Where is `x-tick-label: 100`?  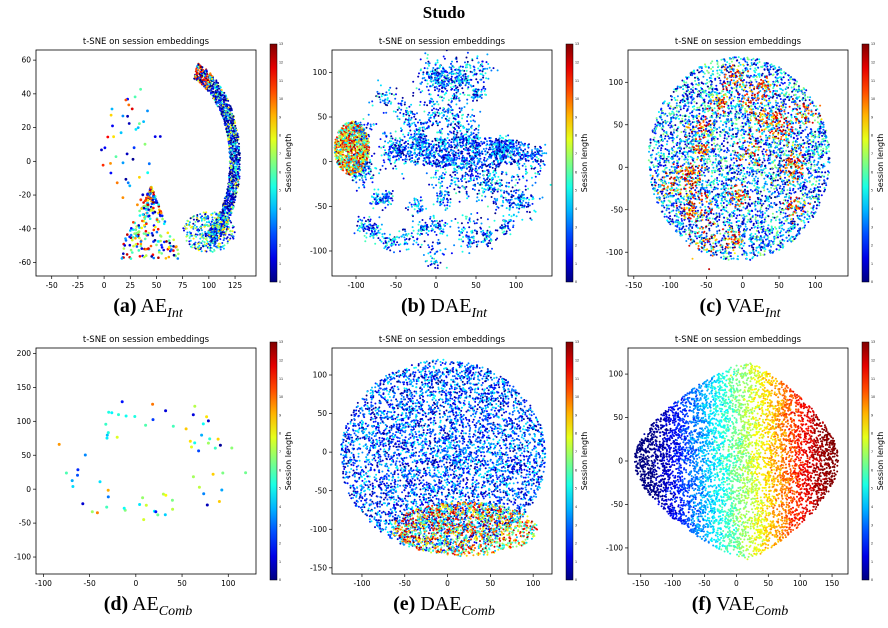 x-tick-label: 100 is located at coordinates (209, 285).